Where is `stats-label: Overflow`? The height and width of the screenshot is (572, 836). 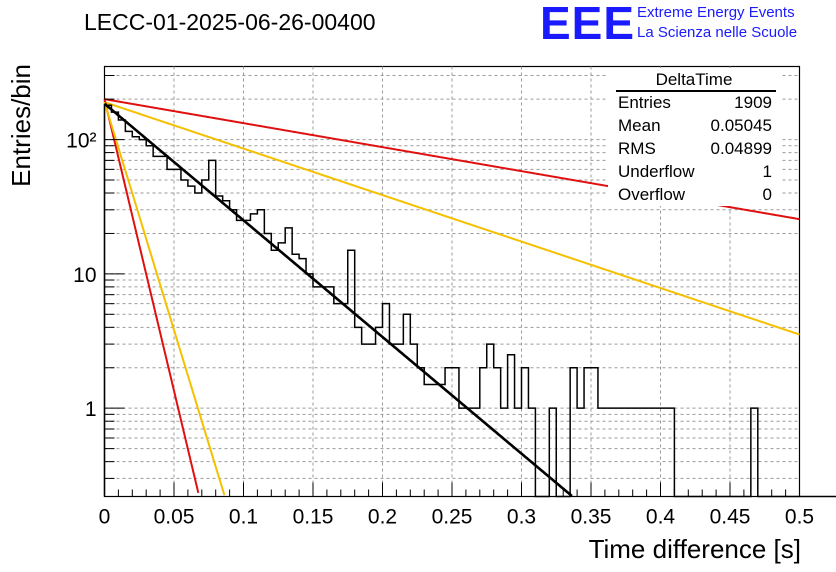
stats-label: Overflow is located at coordinates (652, 194).